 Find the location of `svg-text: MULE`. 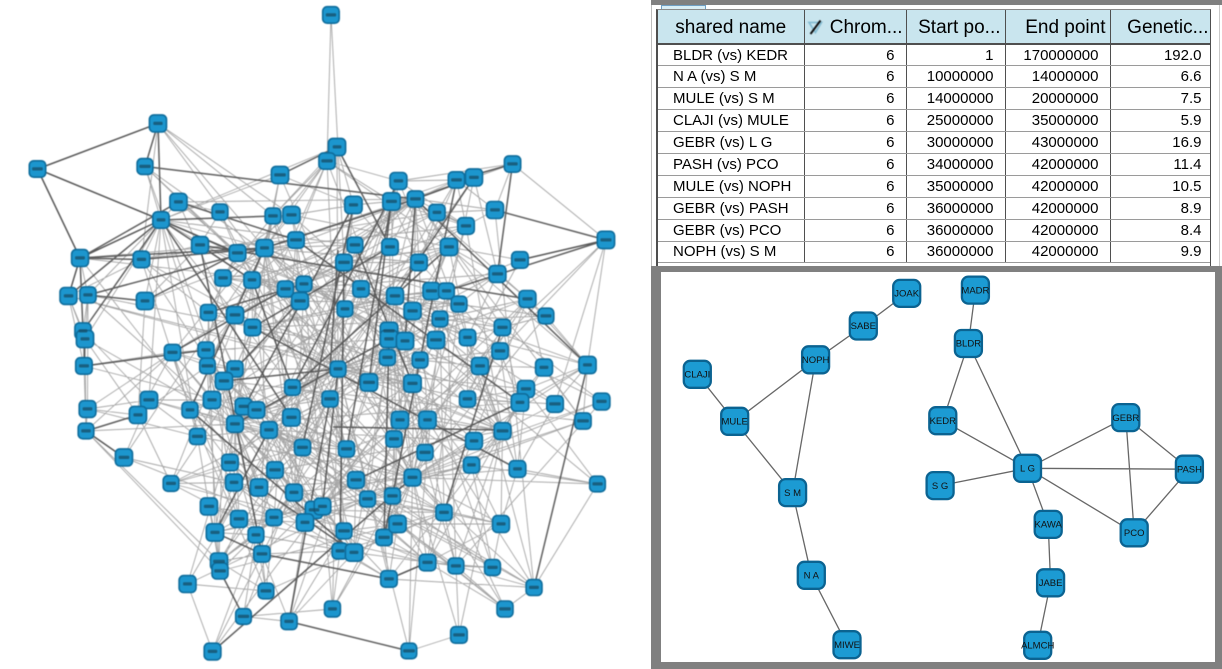

svg-text: MULE is located at coordinates (734, 422).